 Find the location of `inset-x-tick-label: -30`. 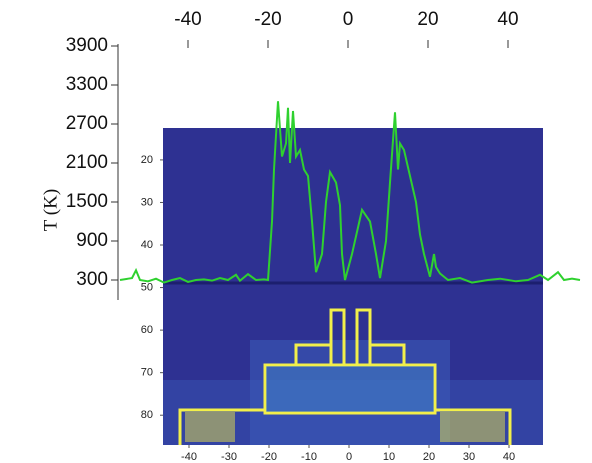

inset-x-tick-label: -30 is located at coordinates (229, 457).